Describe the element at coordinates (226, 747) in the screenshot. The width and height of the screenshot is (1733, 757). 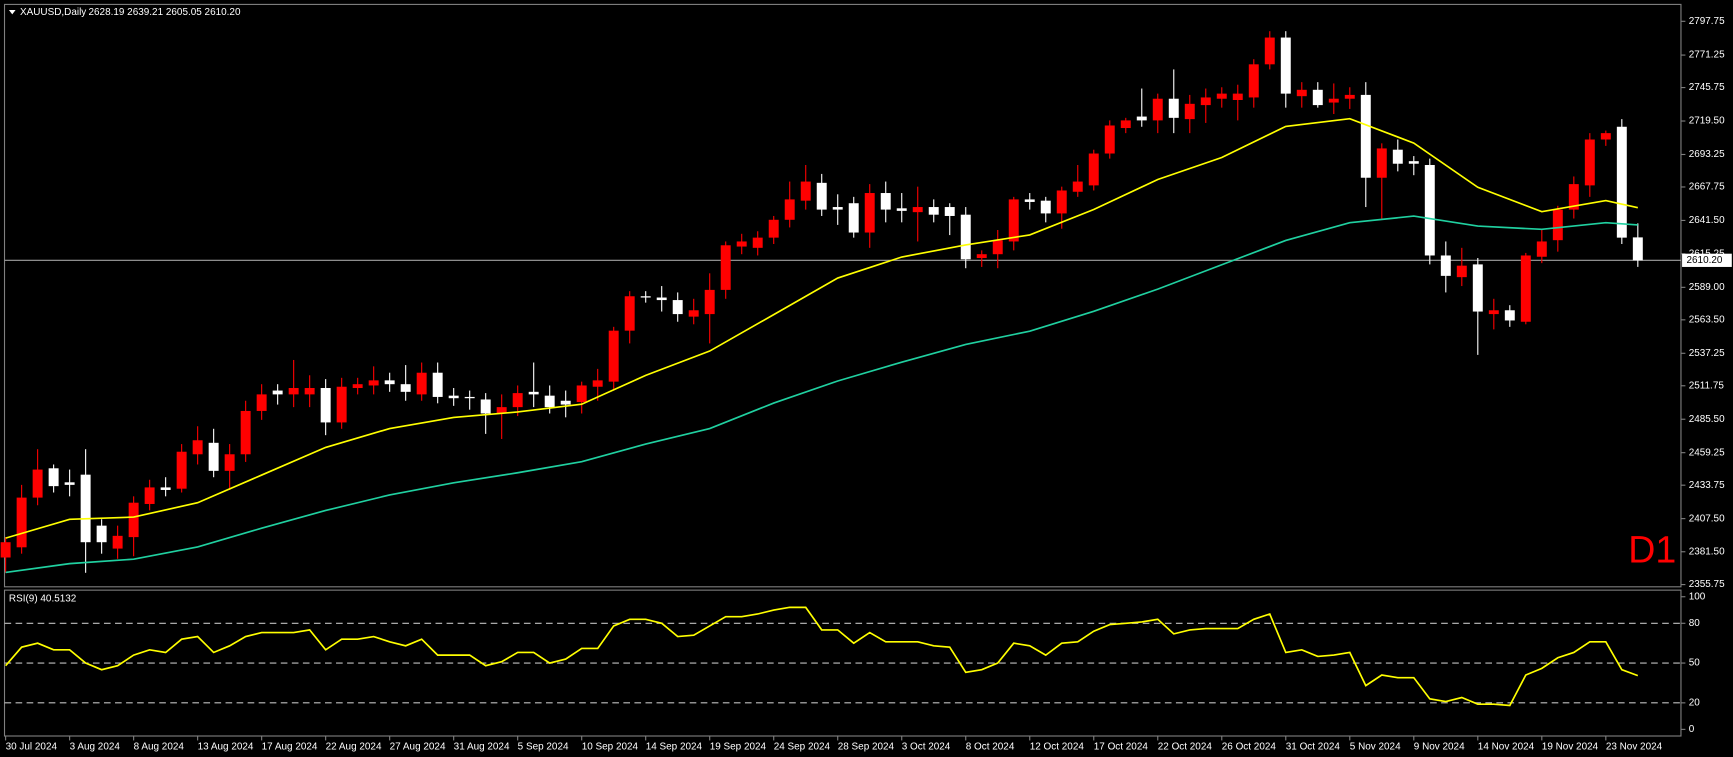
I see `x-tick-label: 13 Aug 2024` at that location.